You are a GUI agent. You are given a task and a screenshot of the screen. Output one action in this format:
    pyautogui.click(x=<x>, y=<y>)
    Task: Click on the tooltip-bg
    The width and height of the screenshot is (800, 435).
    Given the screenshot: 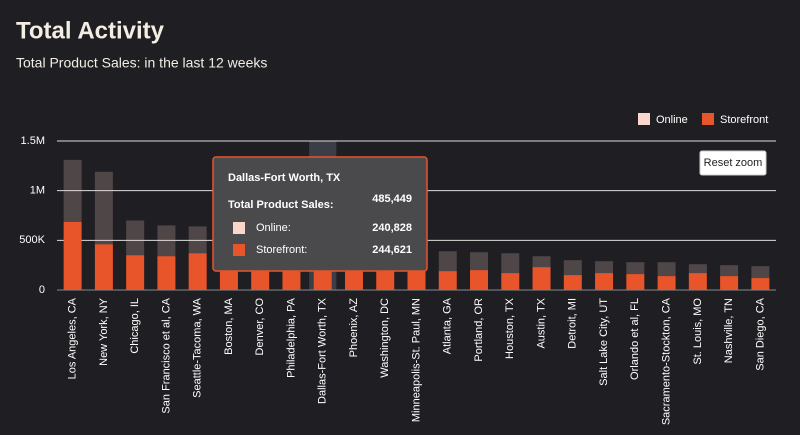 What is the action you would take?
    pyautogui.click(x=320, y=214)
    